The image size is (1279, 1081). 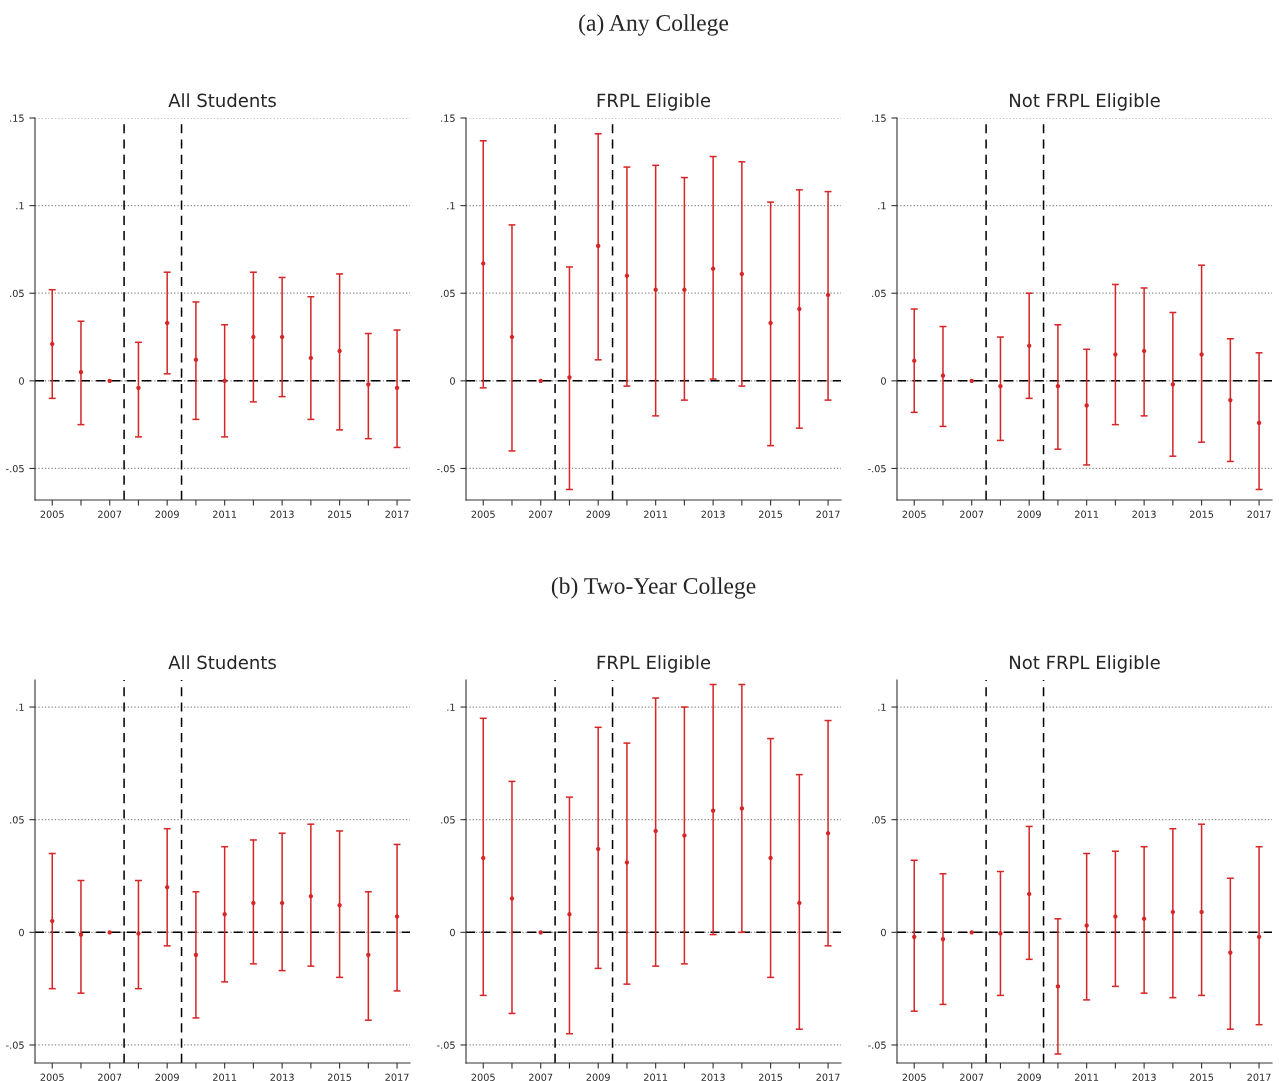 I want to click on chart-subtitle: (b) Two-Year College, so click(x=653, y=588).